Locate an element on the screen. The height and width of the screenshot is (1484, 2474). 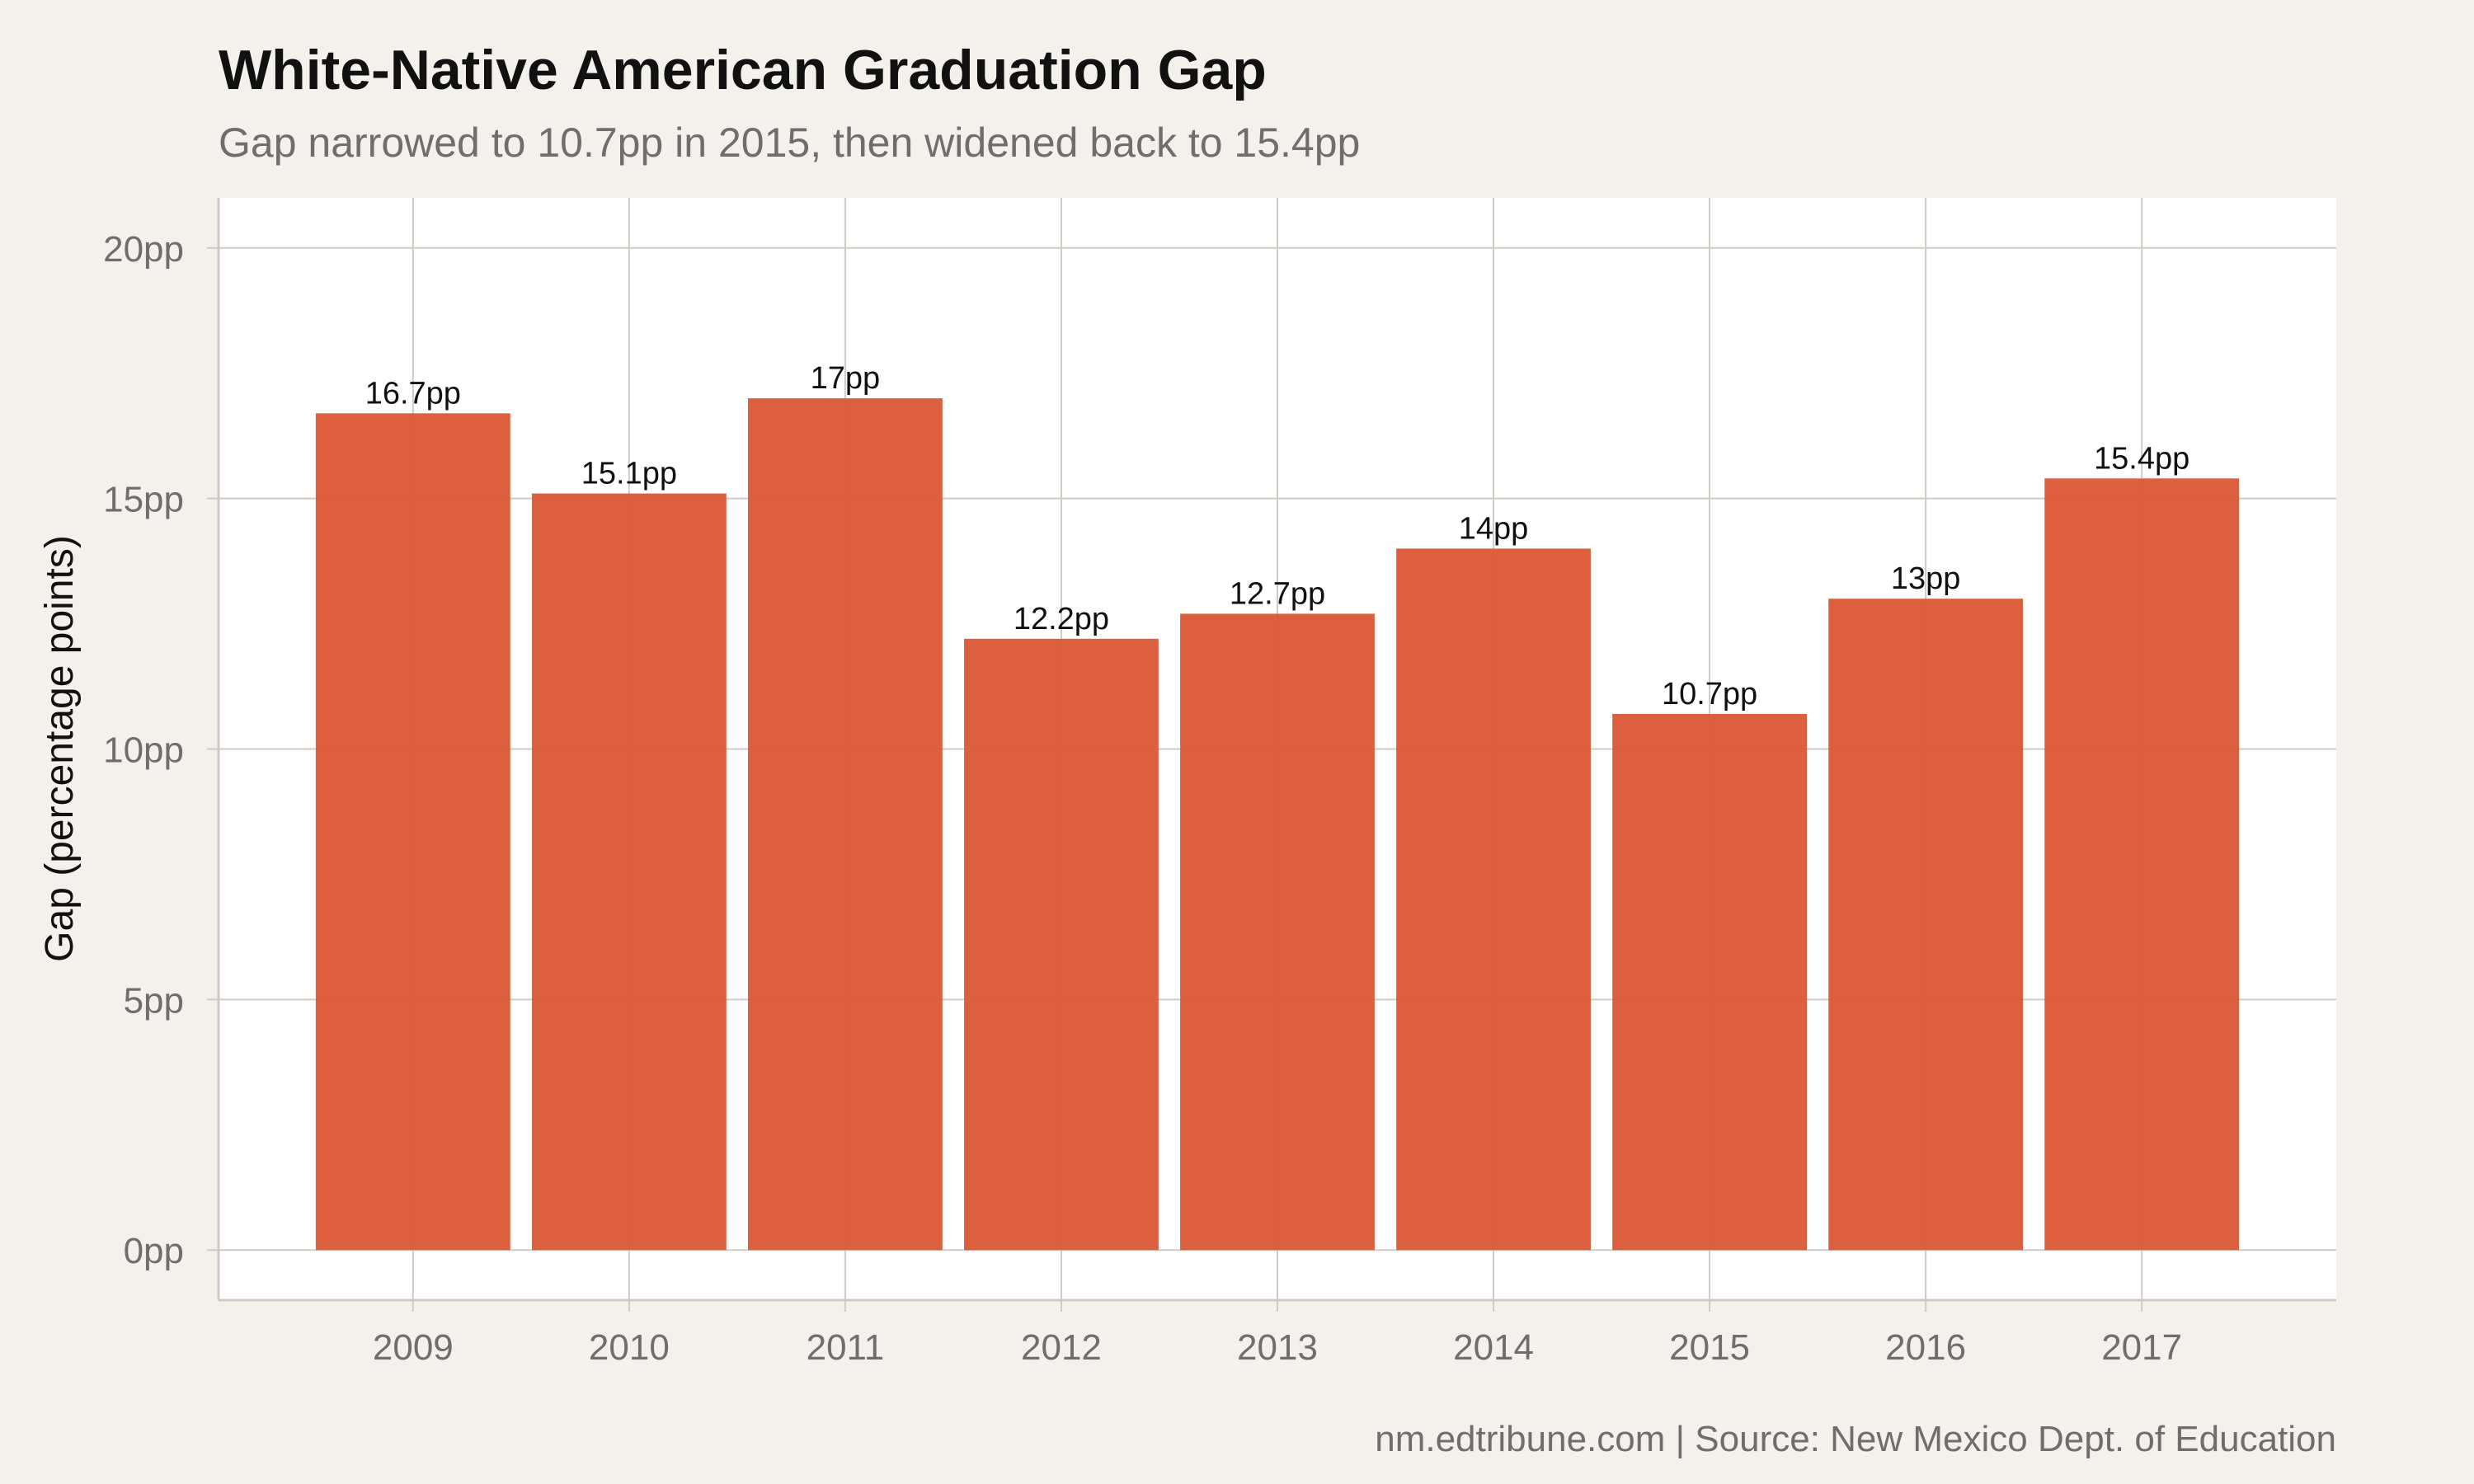
y-tick-label: 5pp is located at coordinates (154, 1001).